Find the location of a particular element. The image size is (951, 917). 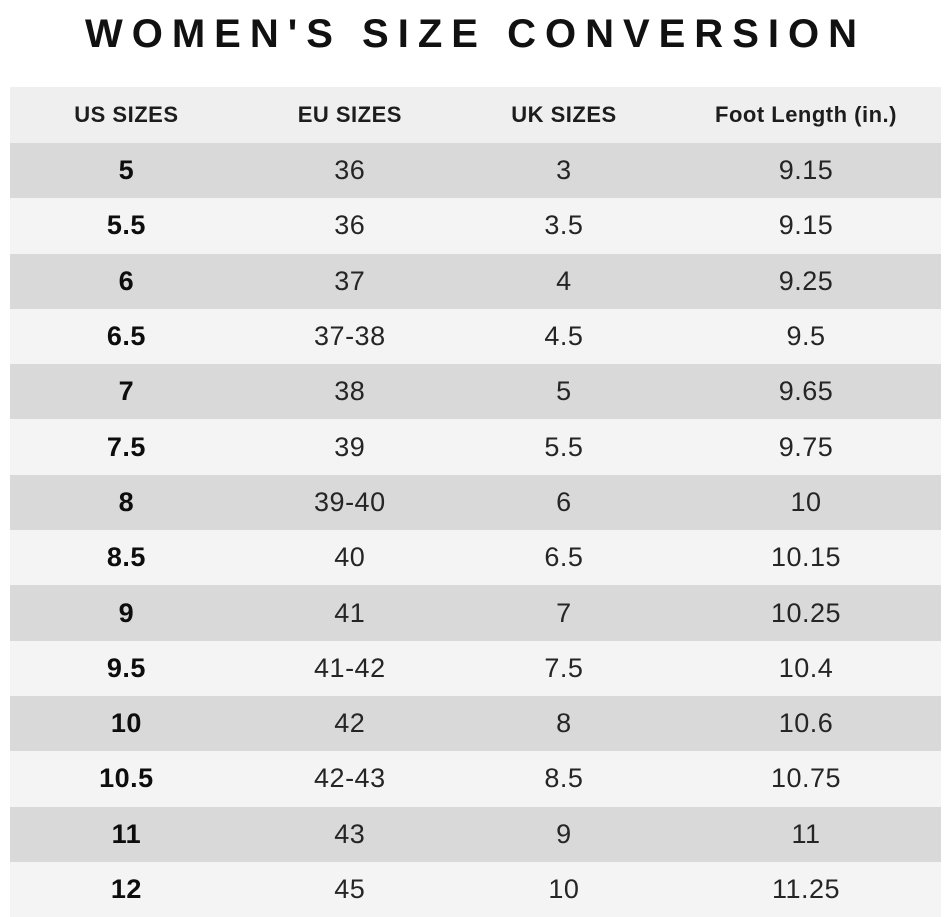

table-cell: 11.25 is located at coordinates (806, 889).